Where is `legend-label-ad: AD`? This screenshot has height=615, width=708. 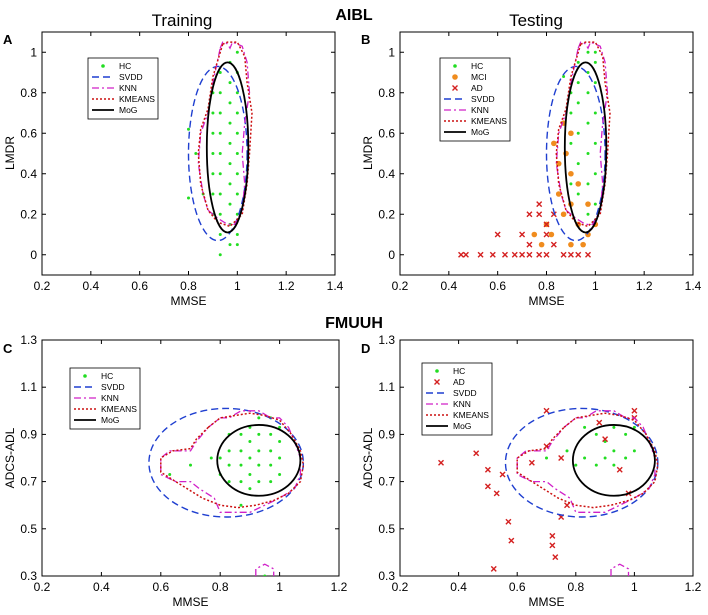
legend-label-ad: AD is located at coordinates (477, 88).